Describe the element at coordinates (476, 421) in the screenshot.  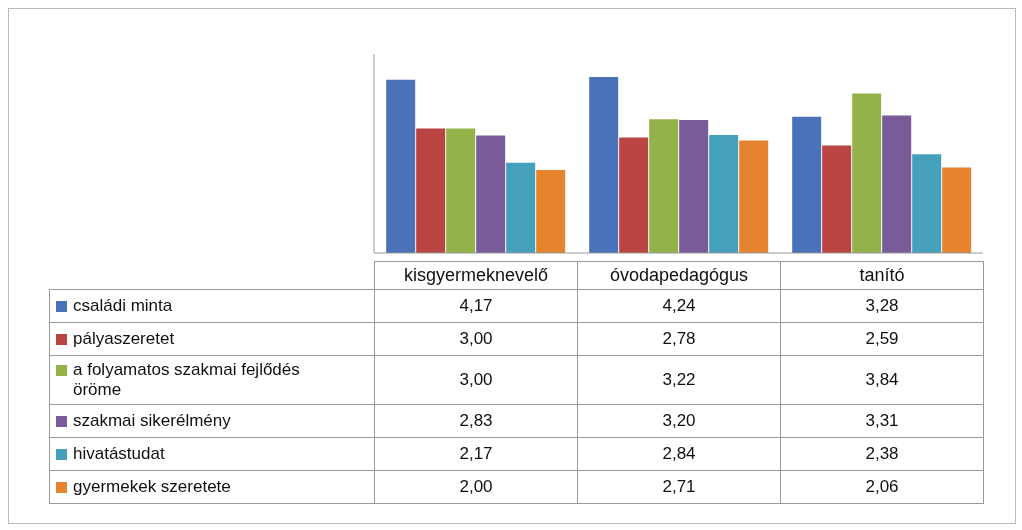
I see `data-label: 2,83` at that location.